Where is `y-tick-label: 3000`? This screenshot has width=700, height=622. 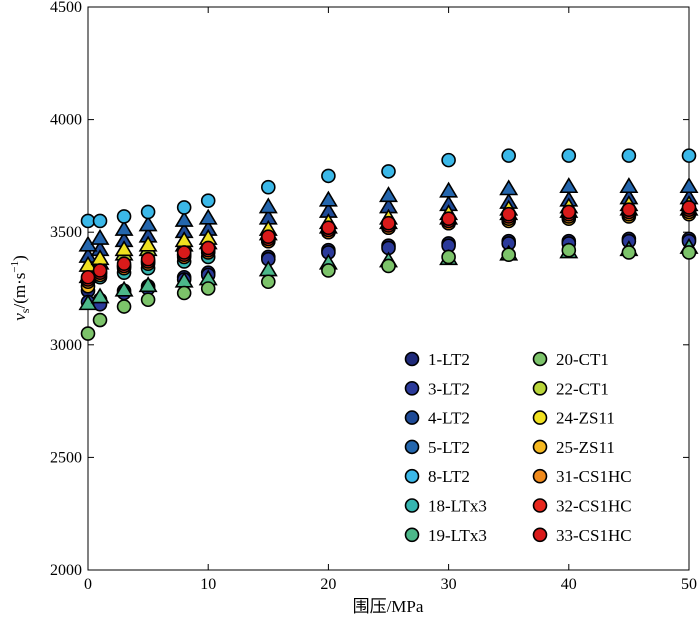 y-tick-label: 3000 is located at coordinates (66, 345).